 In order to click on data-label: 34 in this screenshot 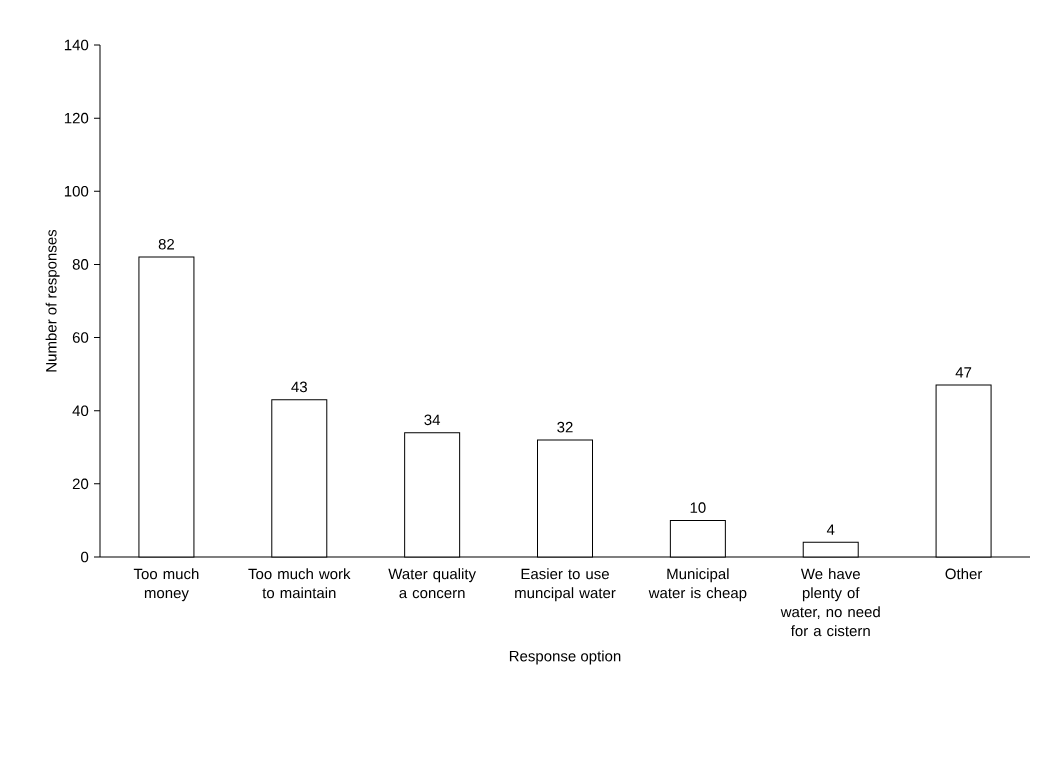, I will do `click(432, 420)`.